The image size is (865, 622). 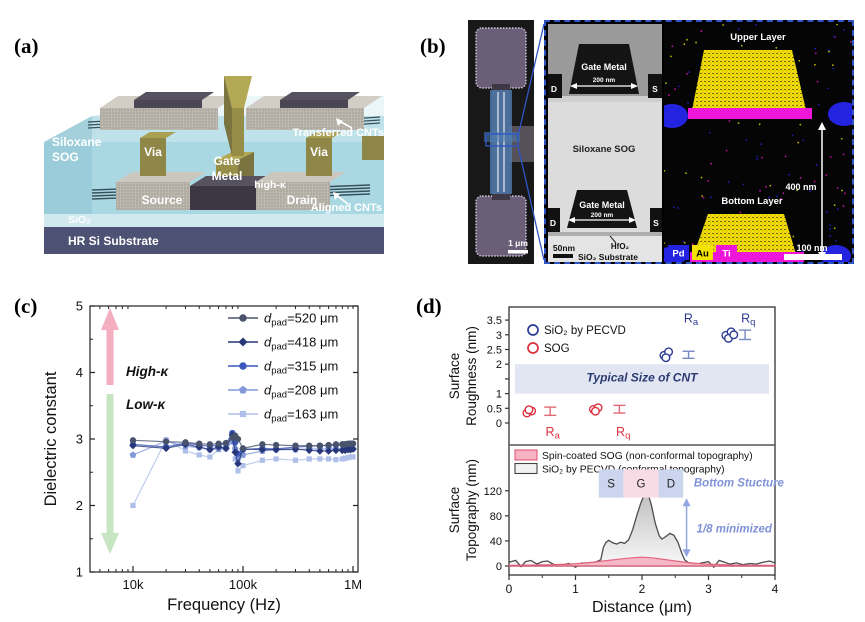 What do you see at coordinates (270, 185) in the screenshot?
I see `svg-text: high-κ` at bounding box center [270, 185].